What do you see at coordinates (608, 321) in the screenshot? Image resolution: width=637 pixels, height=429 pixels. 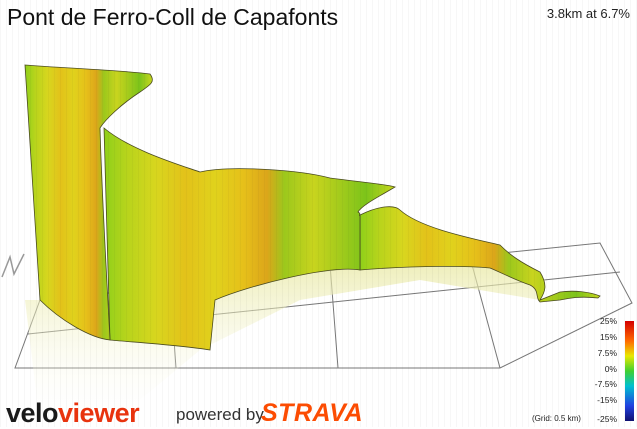 I see `legend-label-25: 25%` at bounding box center [608, 321].